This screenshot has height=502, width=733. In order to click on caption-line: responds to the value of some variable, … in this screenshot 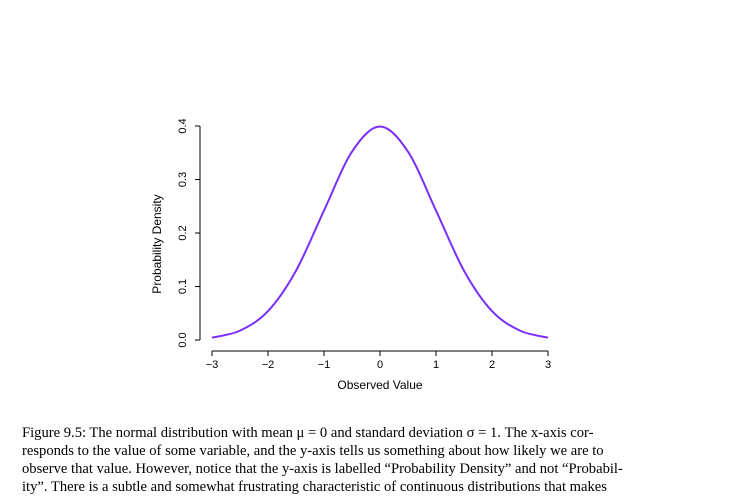, I will do `click(313, 451)`.